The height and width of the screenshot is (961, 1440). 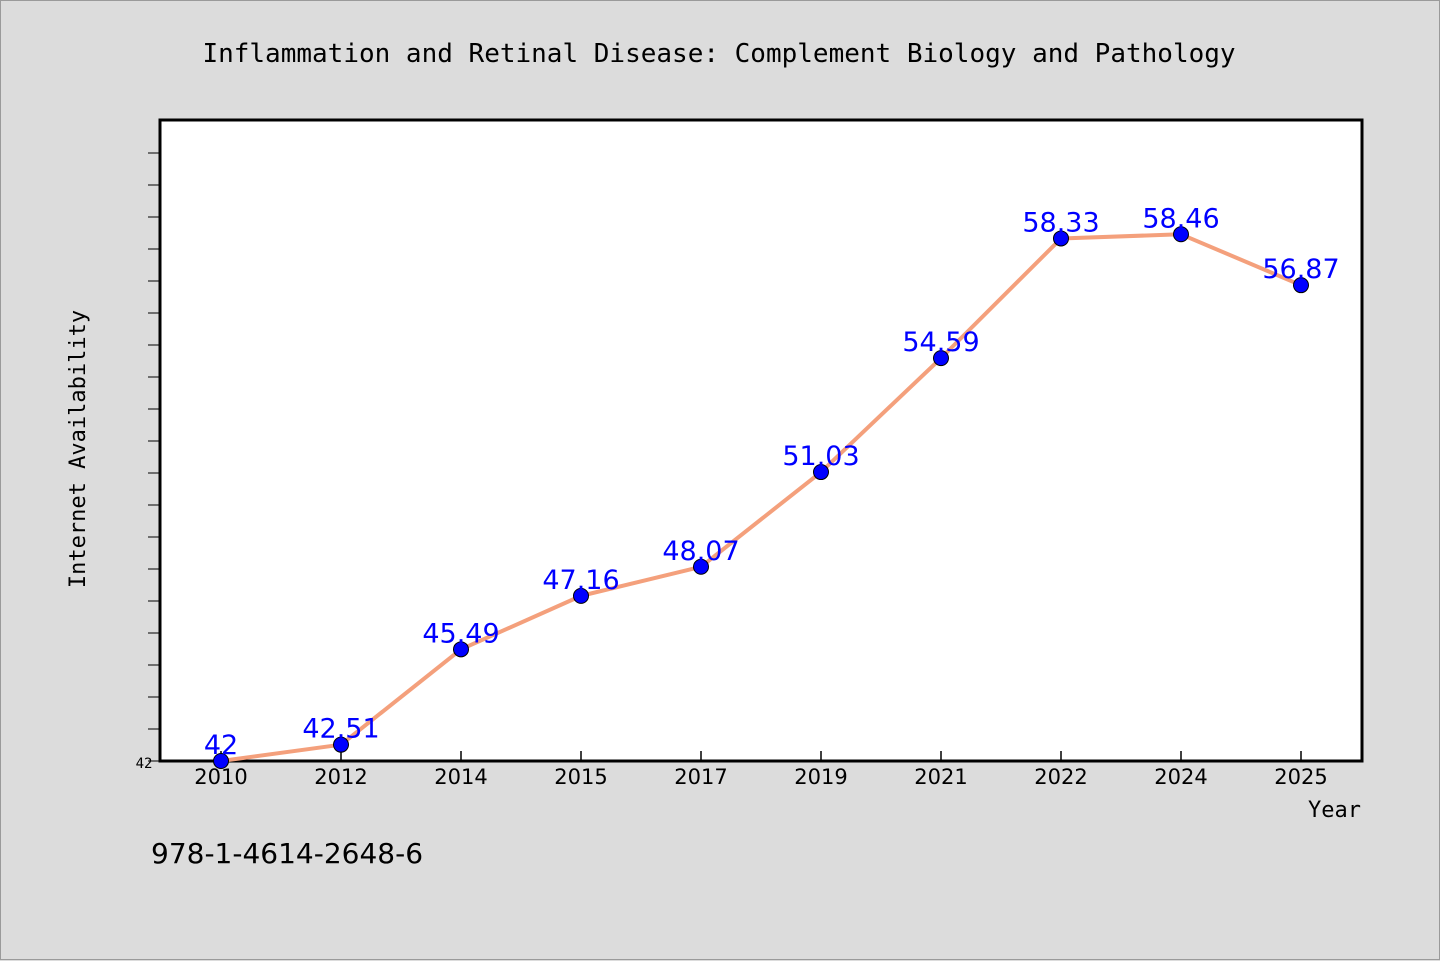 I want to click on x-tick-label: 2015, so click(x=580, y=777).